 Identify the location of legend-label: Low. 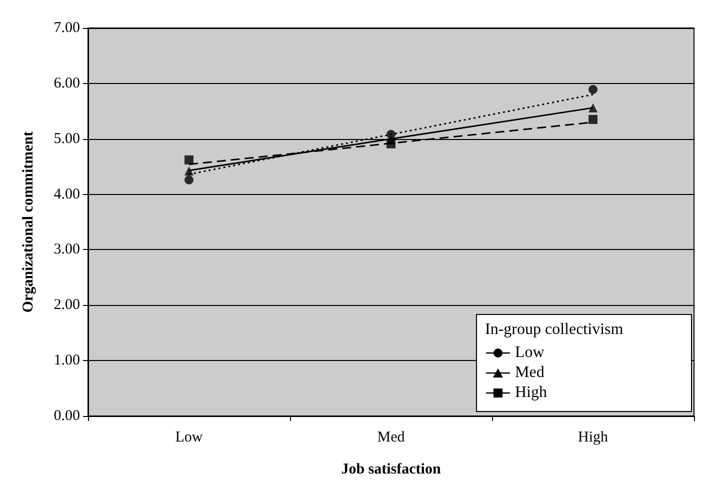
(529, 353).